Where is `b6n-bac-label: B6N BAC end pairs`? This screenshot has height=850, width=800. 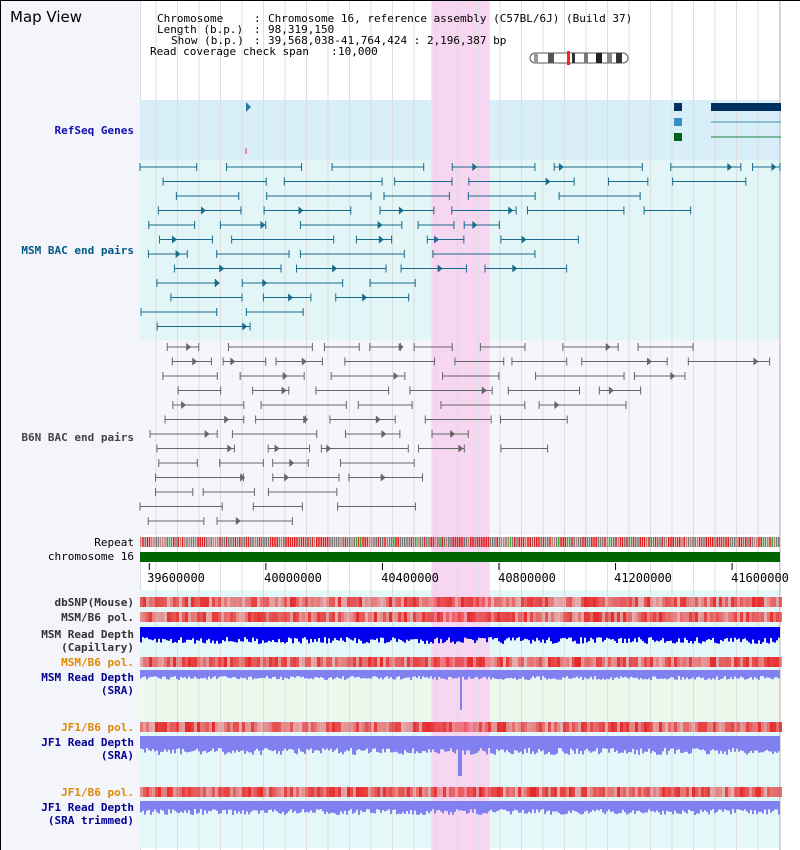 b6n-bac-label: B6N BAC end pairs is located at coordinates (77, 437).